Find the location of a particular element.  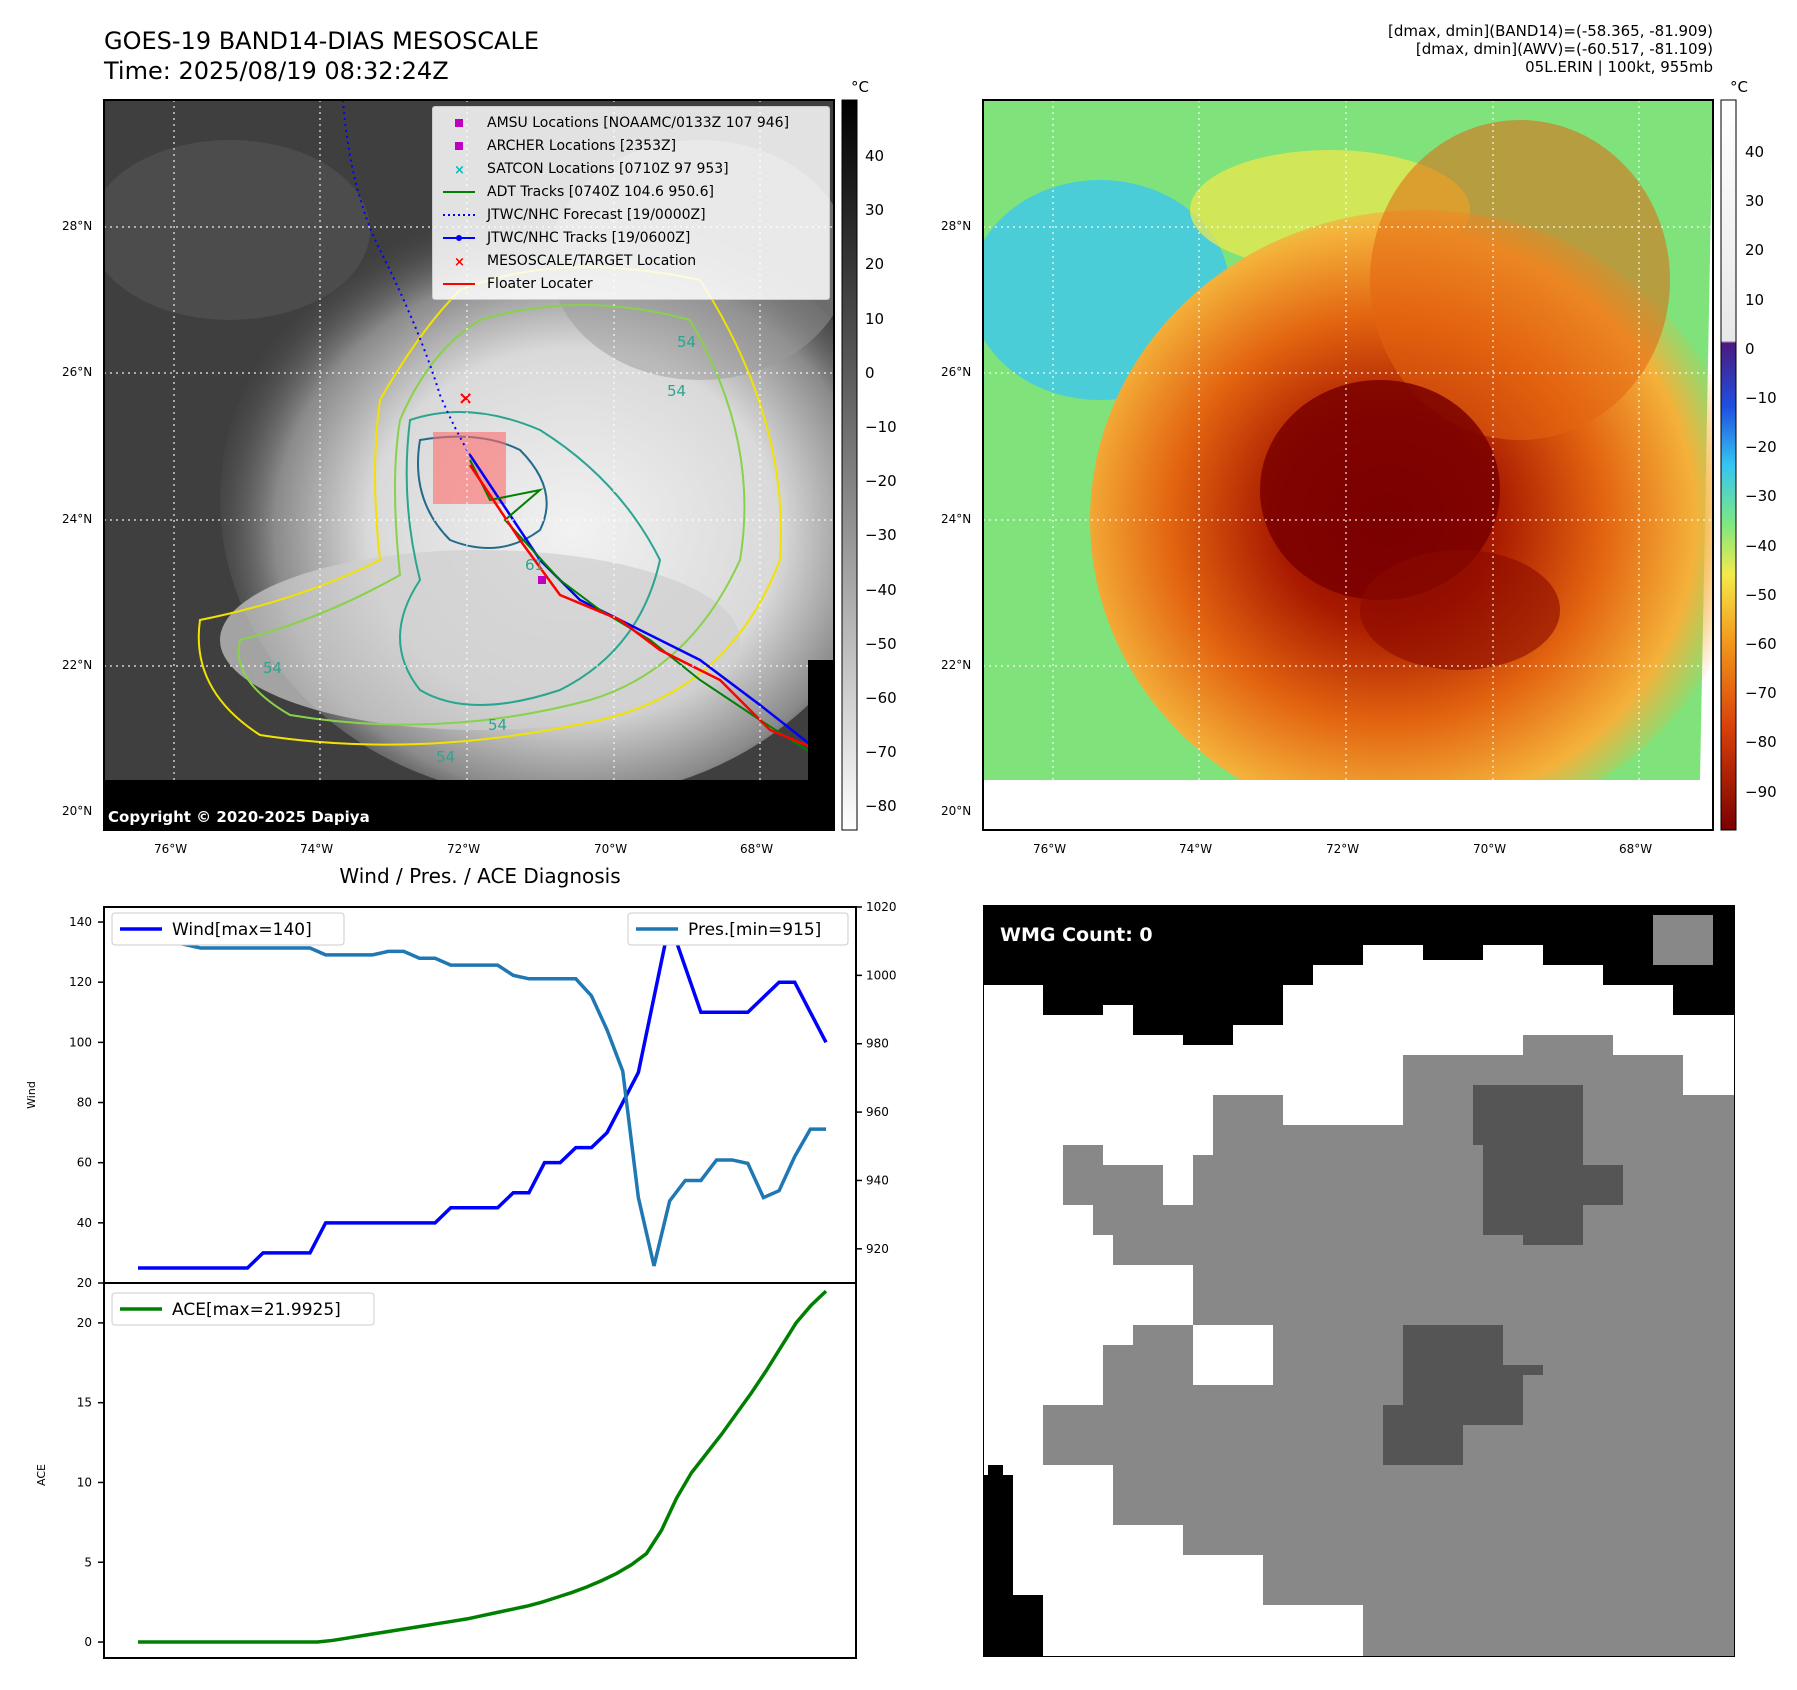

svg-text: Wind[max=140] is located at coordinates (242, 930).